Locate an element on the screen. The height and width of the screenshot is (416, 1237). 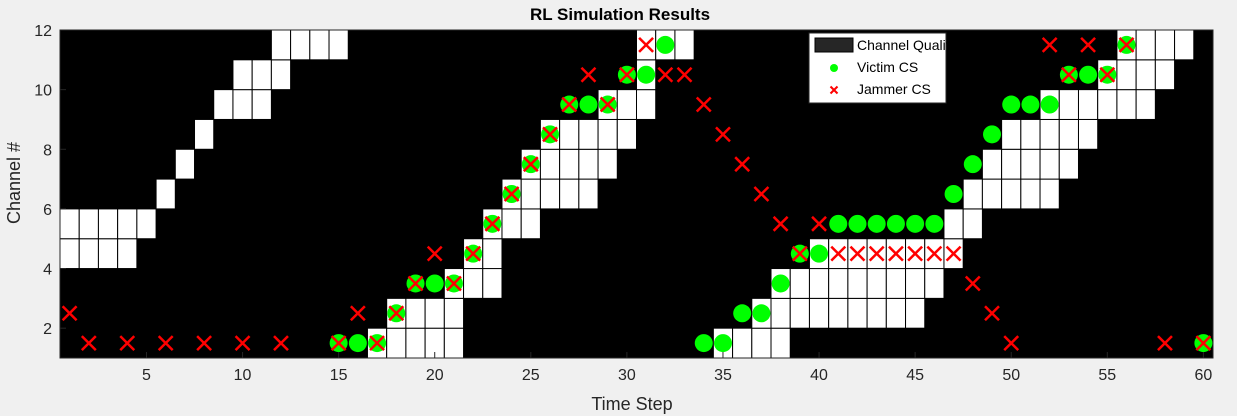
x-tick-label: 35 is located at coordinates (723, 375).